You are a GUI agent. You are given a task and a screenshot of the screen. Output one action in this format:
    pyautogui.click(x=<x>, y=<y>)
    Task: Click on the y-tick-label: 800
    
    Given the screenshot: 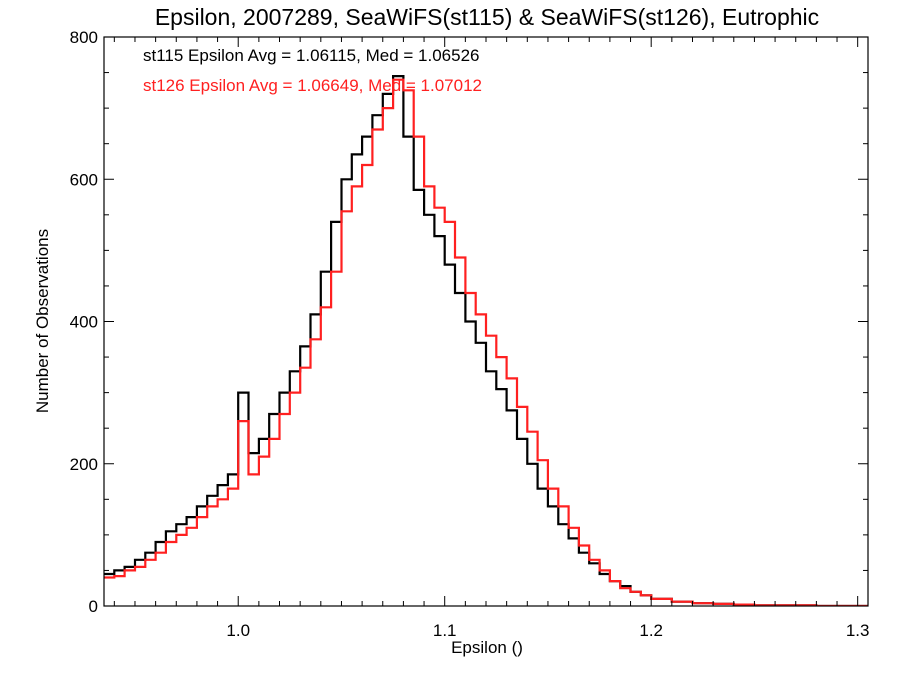 What is the action you would take?
    pyautogui.click(x=84, y=37)
    